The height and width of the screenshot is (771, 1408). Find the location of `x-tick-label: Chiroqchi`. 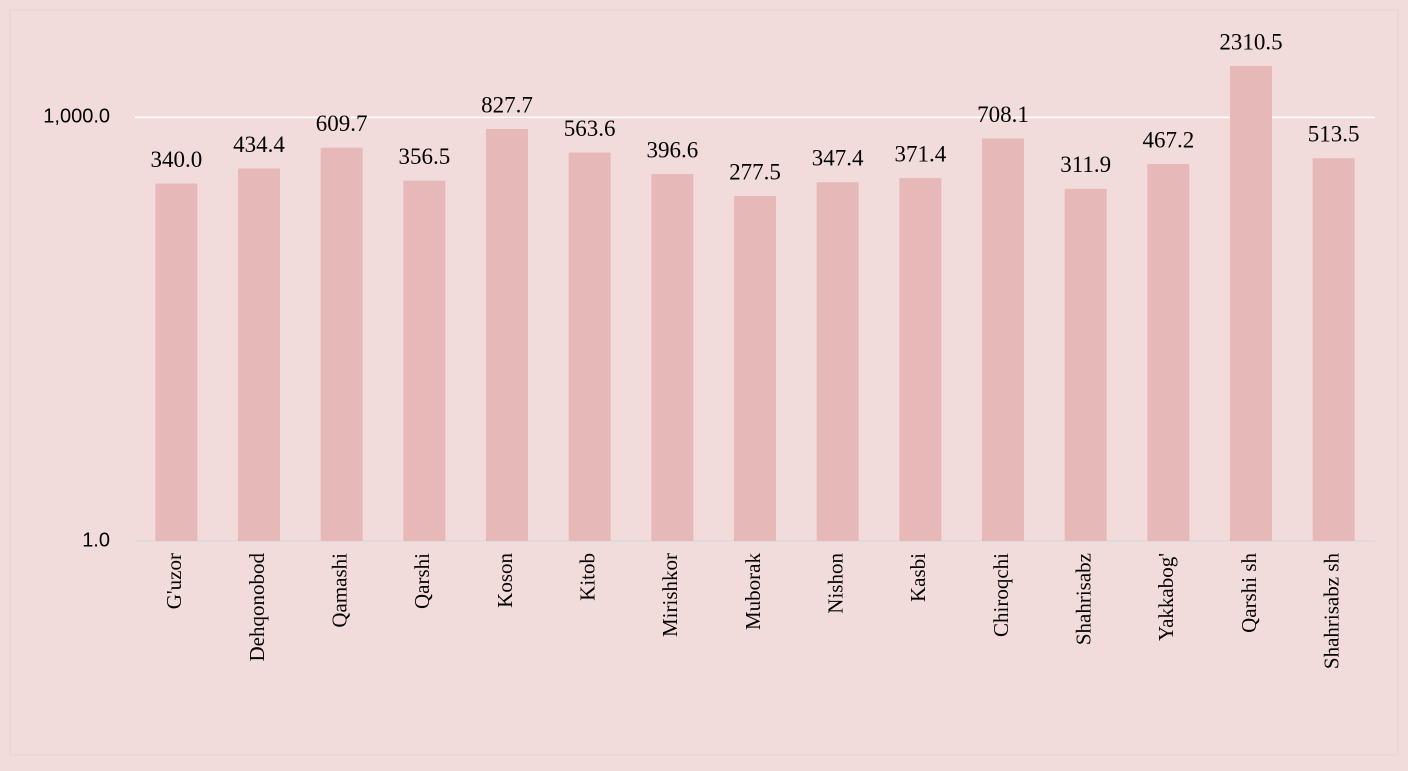

x-tick-label: Chiroqchi is located at coordinates (1001, 595).